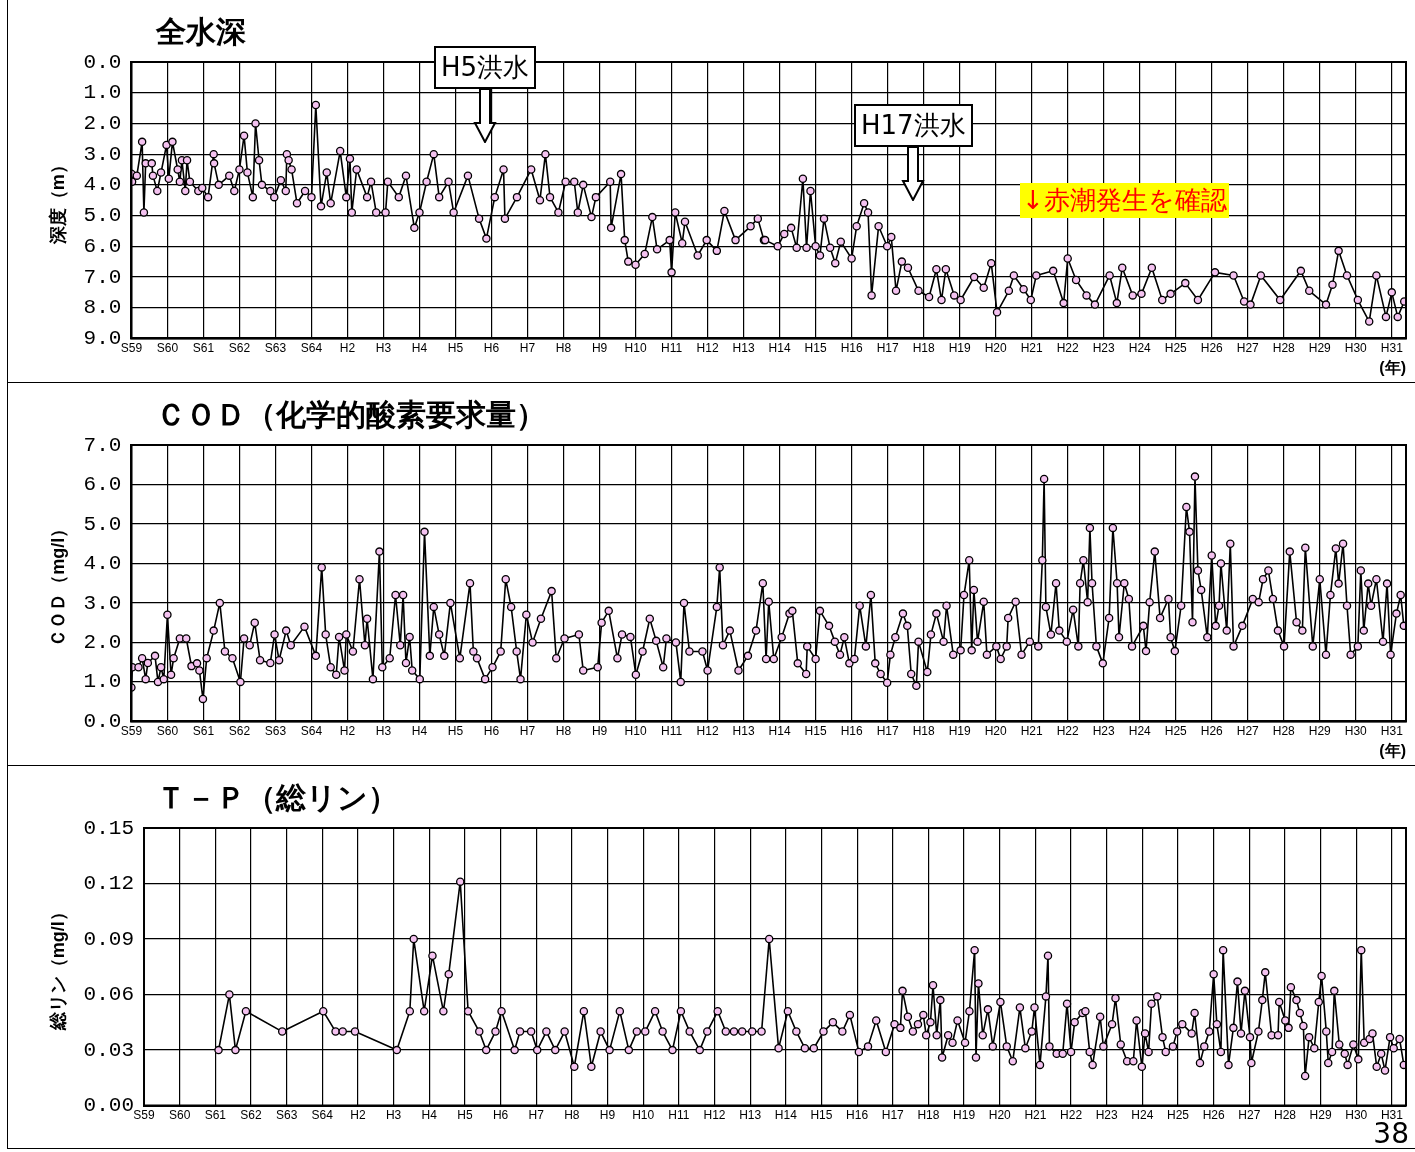 The width and height of the screenshot is (1415, 1152). What do you see at coordinates (102, 308) in the screenshot?
I see `y-tick-label: 8.0` at bounding box center [102, 308].